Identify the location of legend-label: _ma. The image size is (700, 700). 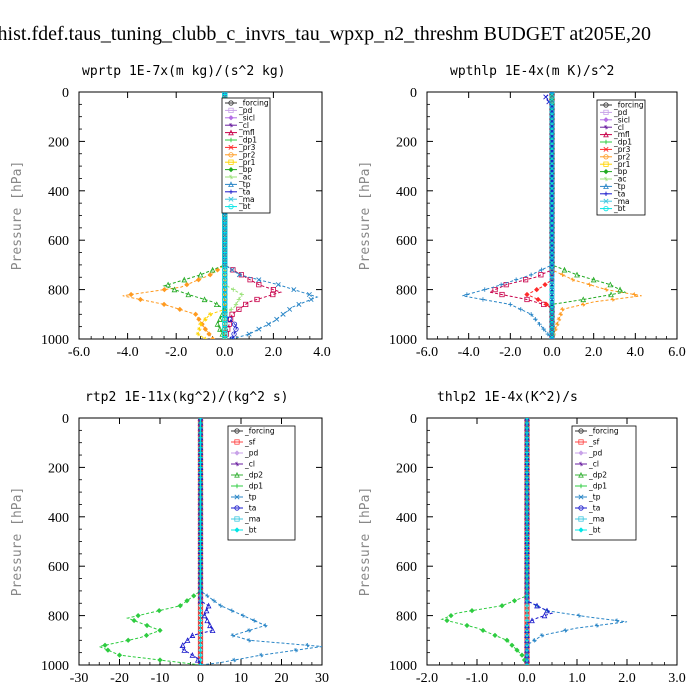
(621, 201).